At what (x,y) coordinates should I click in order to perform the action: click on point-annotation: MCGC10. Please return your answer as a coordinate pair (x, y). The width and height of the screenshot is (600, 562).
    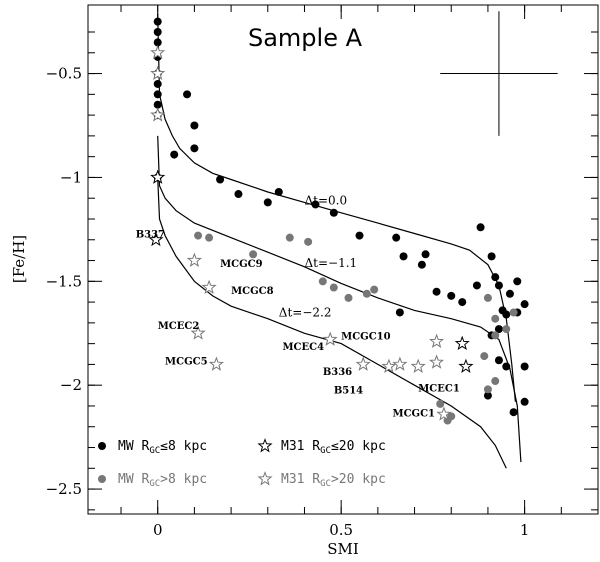
    Looking at the image, I should click on (365, 336).